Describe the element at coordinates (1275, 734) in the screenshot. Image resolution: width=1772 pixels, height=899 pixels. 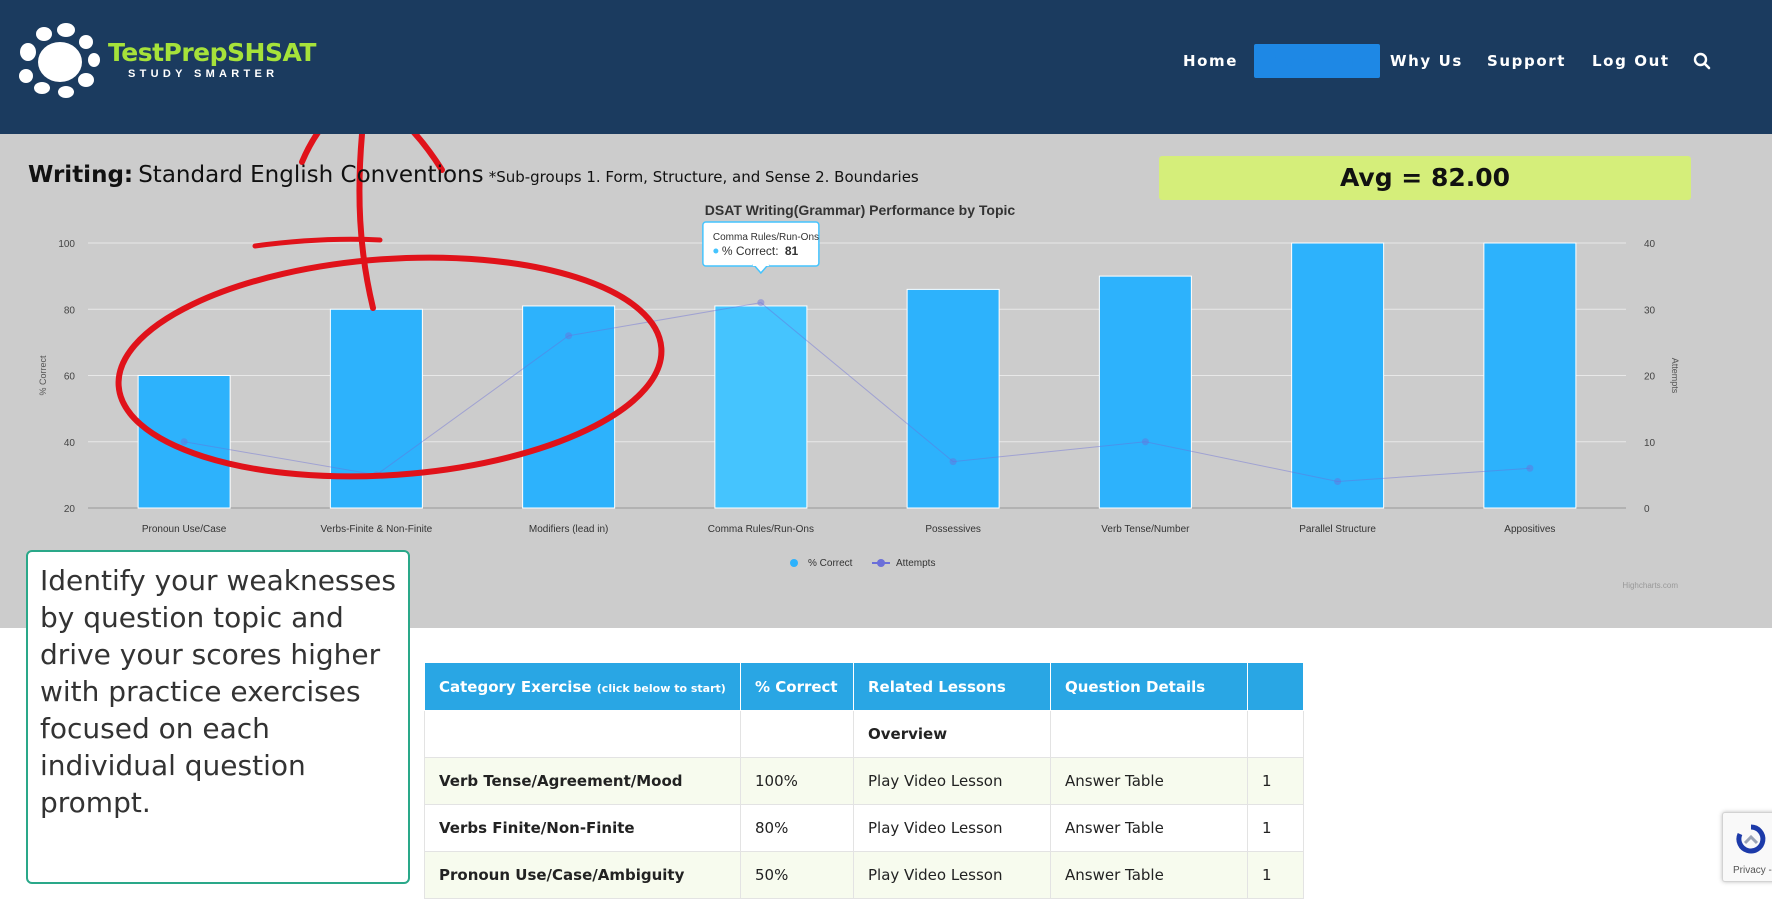
I see `cell-count` at that location.